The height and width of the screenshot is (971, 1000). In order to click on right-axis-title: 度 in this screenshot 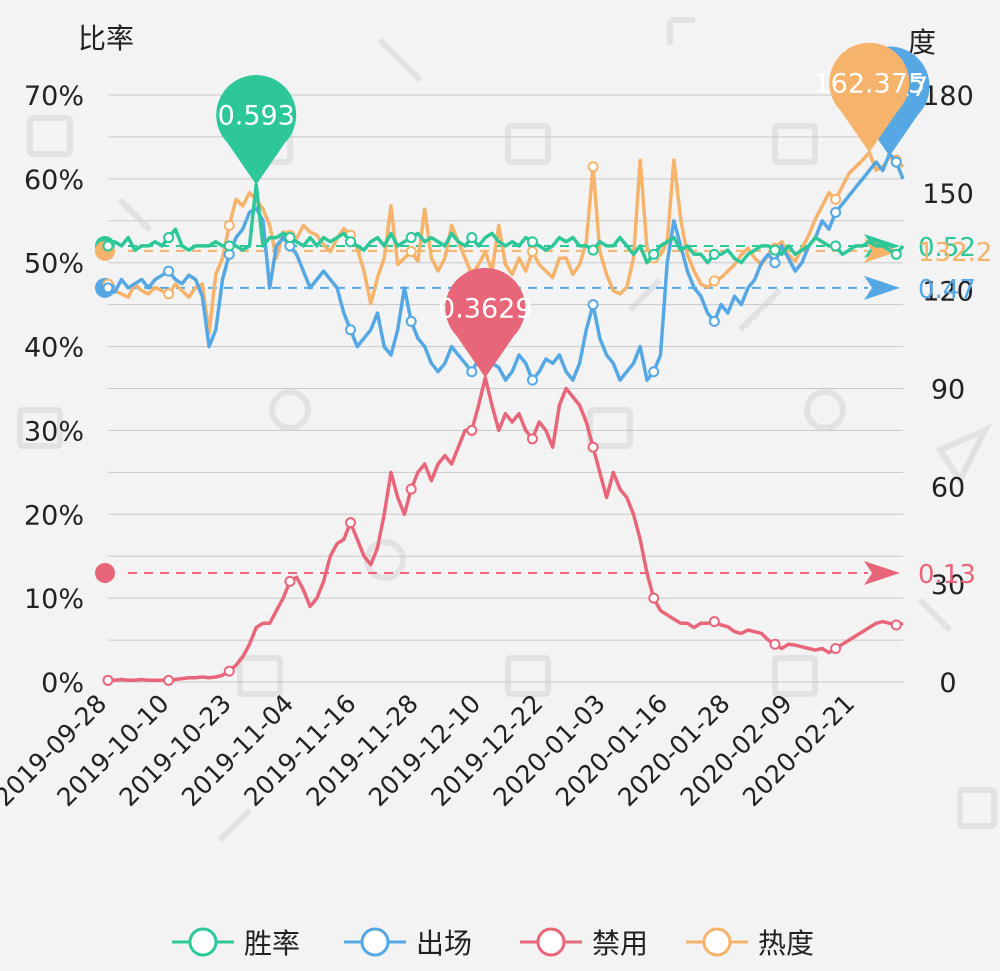, I will do `click(922, 42)`.